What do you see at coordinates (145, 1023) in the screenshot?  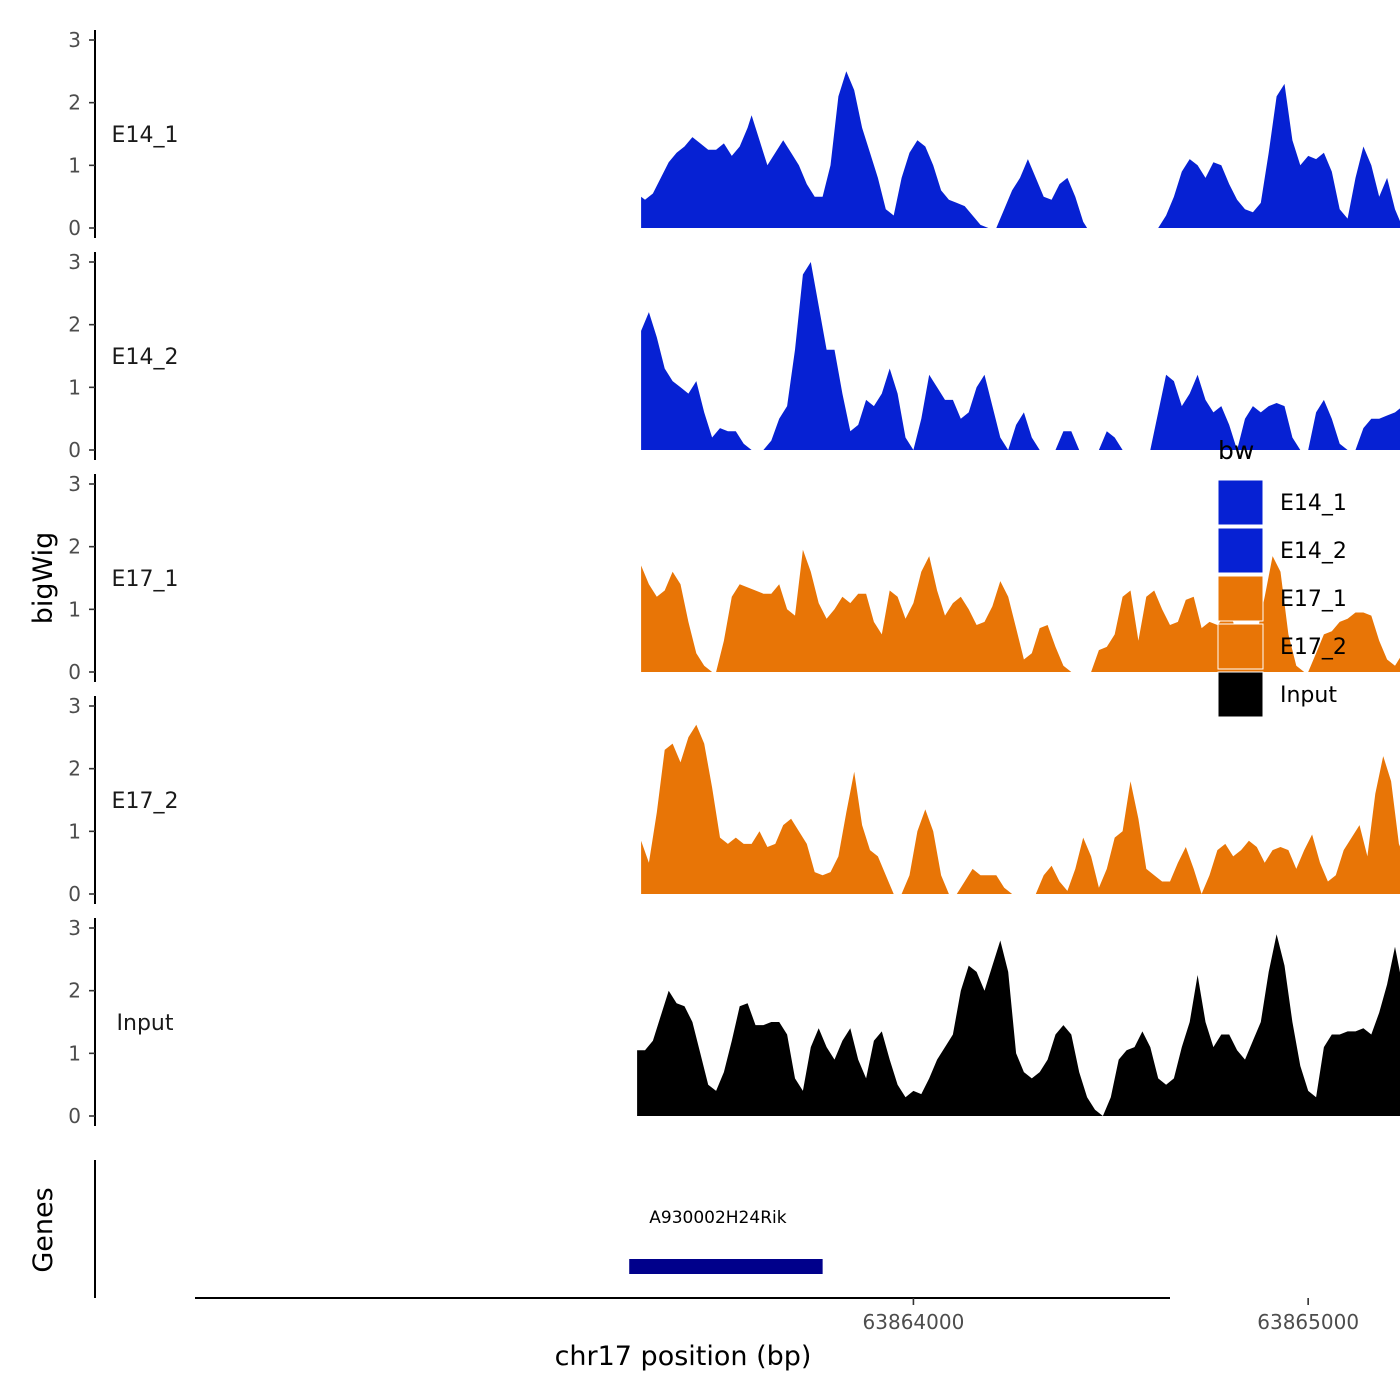 I see `track-label: Input` at bounding box center [145, 1023].